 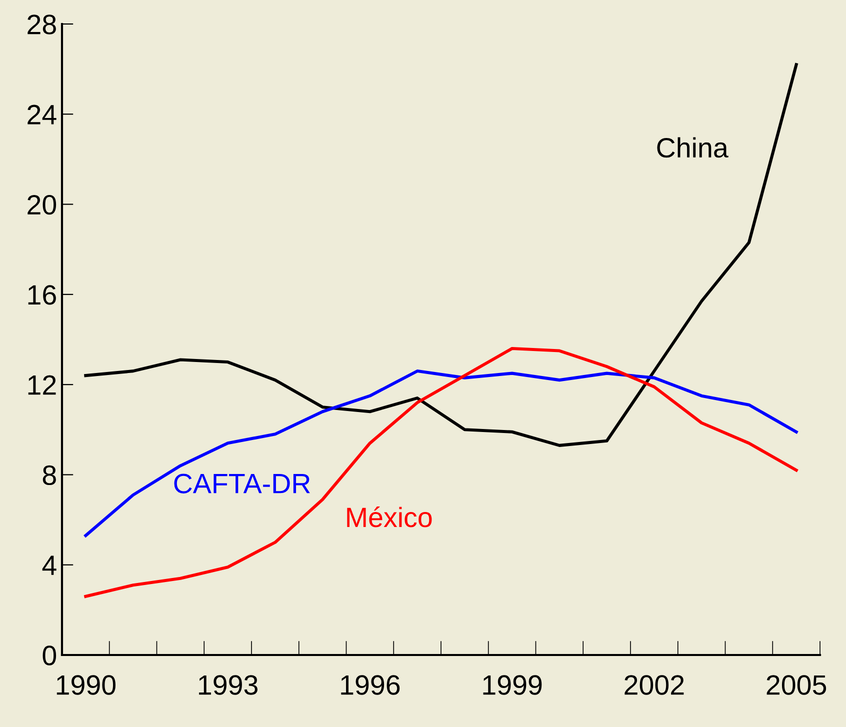 I want to click on x-tick-label: 1990, so click(x=86, y=685).